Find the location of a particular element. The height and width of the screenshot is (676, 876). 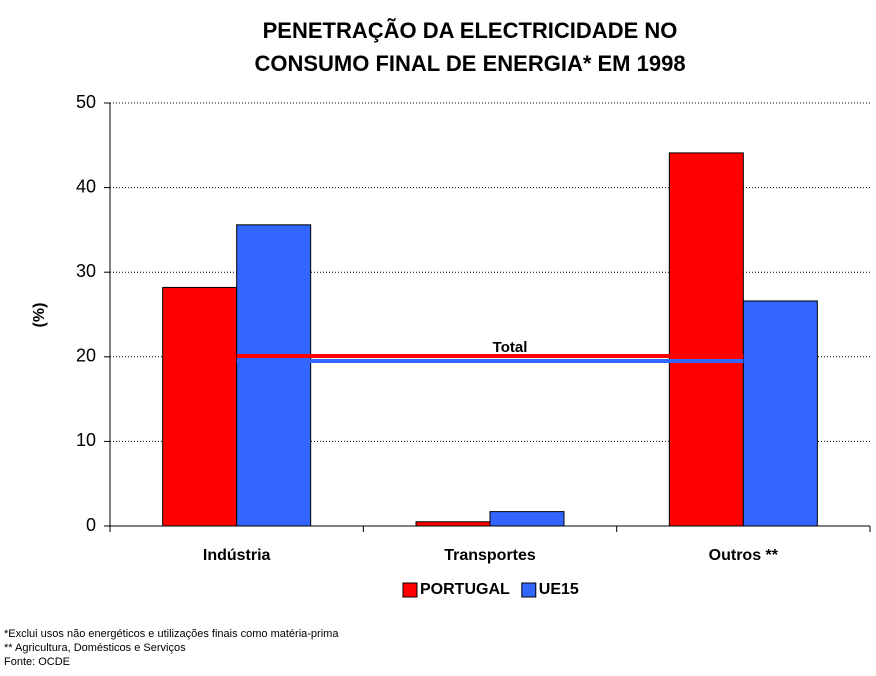

total-label: Total is located at coordinates (510, 347).